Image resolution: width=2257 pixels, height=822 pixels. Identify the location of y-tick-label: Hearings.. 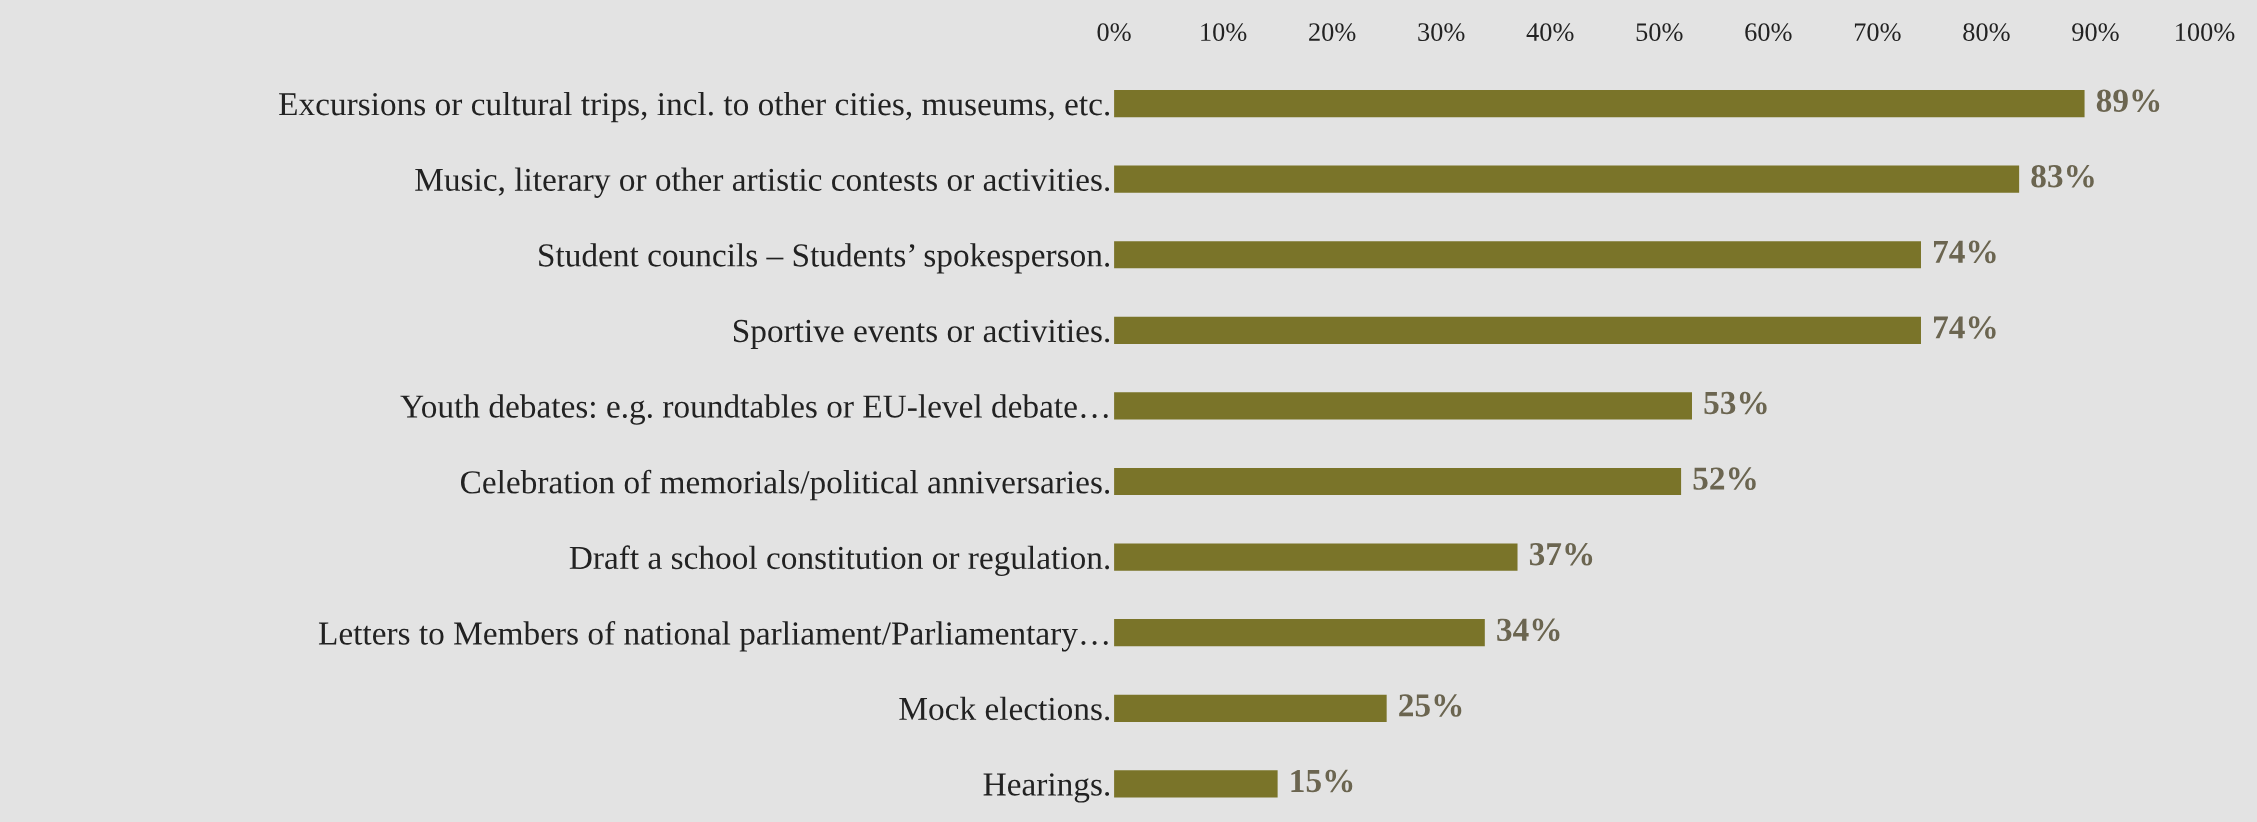
(1046, 788).